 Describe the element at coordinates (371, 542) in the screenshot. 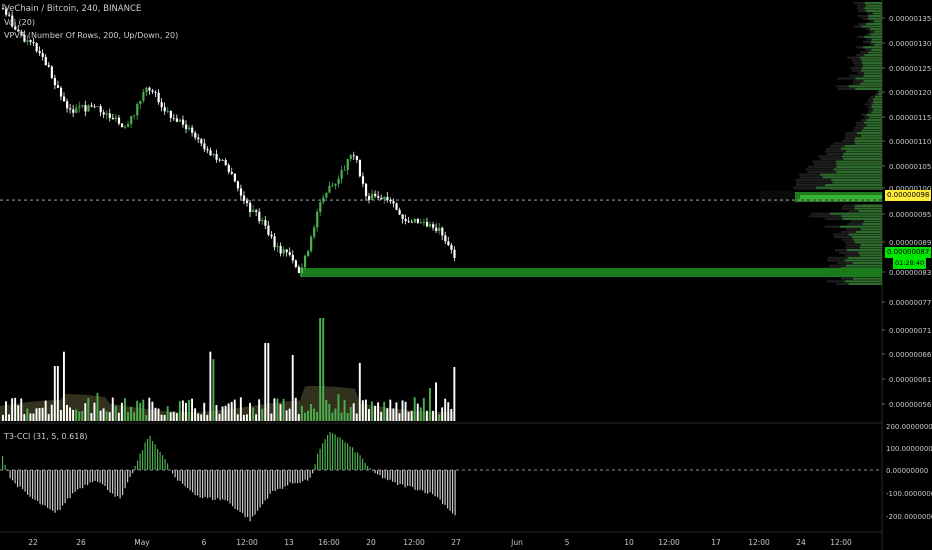

I see `time-axis-label: 20` at that location.